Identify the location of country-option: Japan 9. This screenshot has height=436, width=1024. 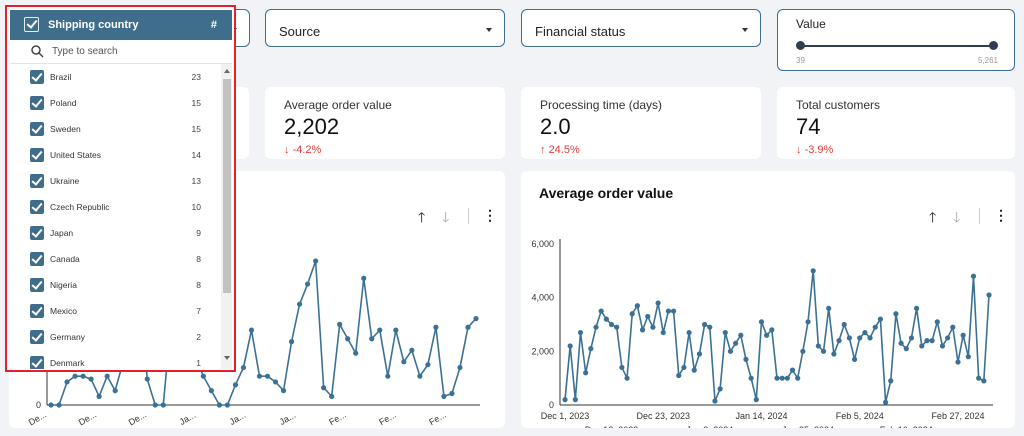
(115, 233).